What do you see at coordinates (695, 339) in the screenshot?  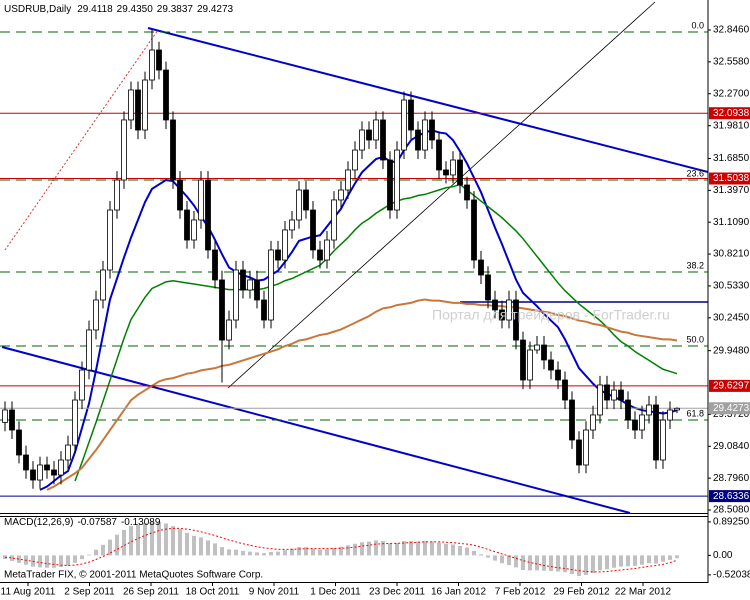 I see `fib-label: 50.0` at bounding box center [695, 339].